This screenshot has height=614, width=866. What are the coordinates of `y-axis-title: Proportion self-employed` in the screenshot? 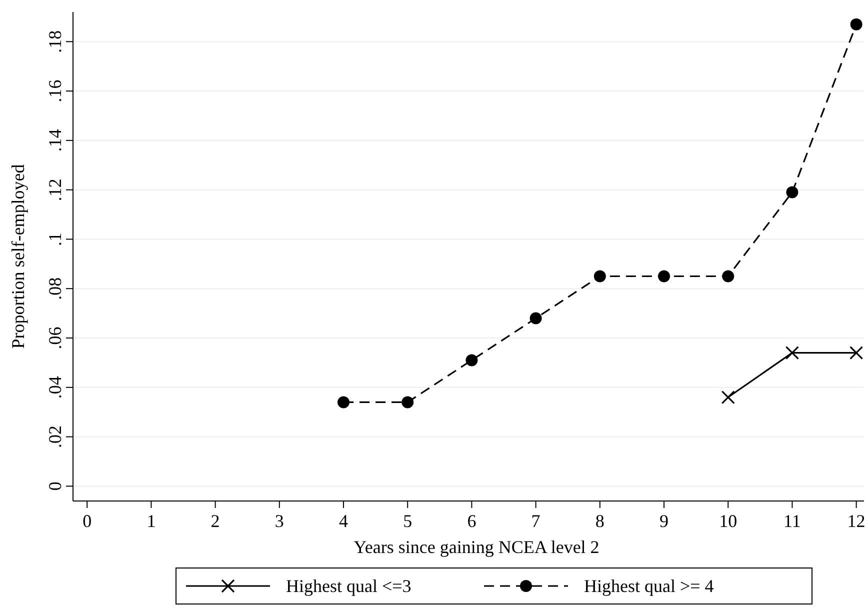 It's located at (18, 256).